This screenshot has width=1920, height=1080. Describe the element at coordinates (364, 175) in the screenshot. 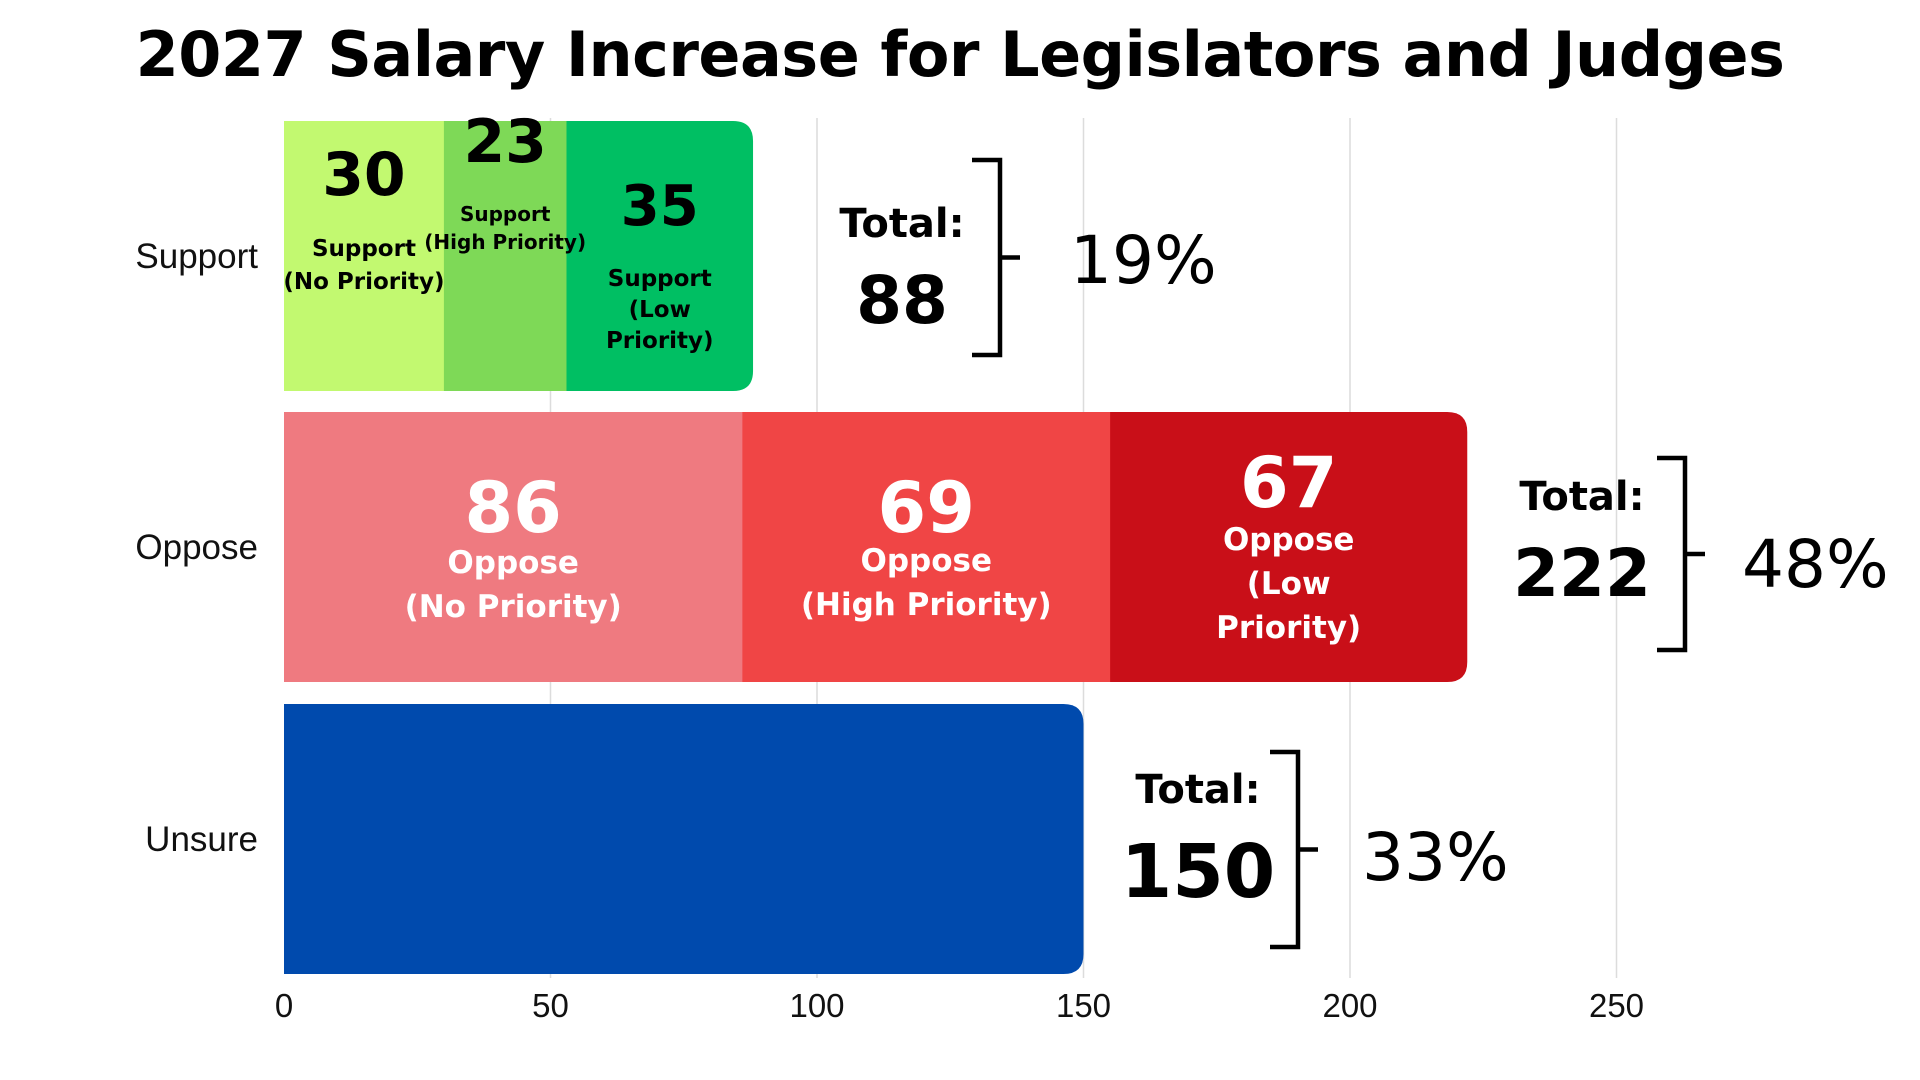

I see `segment-value-label: 30` at that location.